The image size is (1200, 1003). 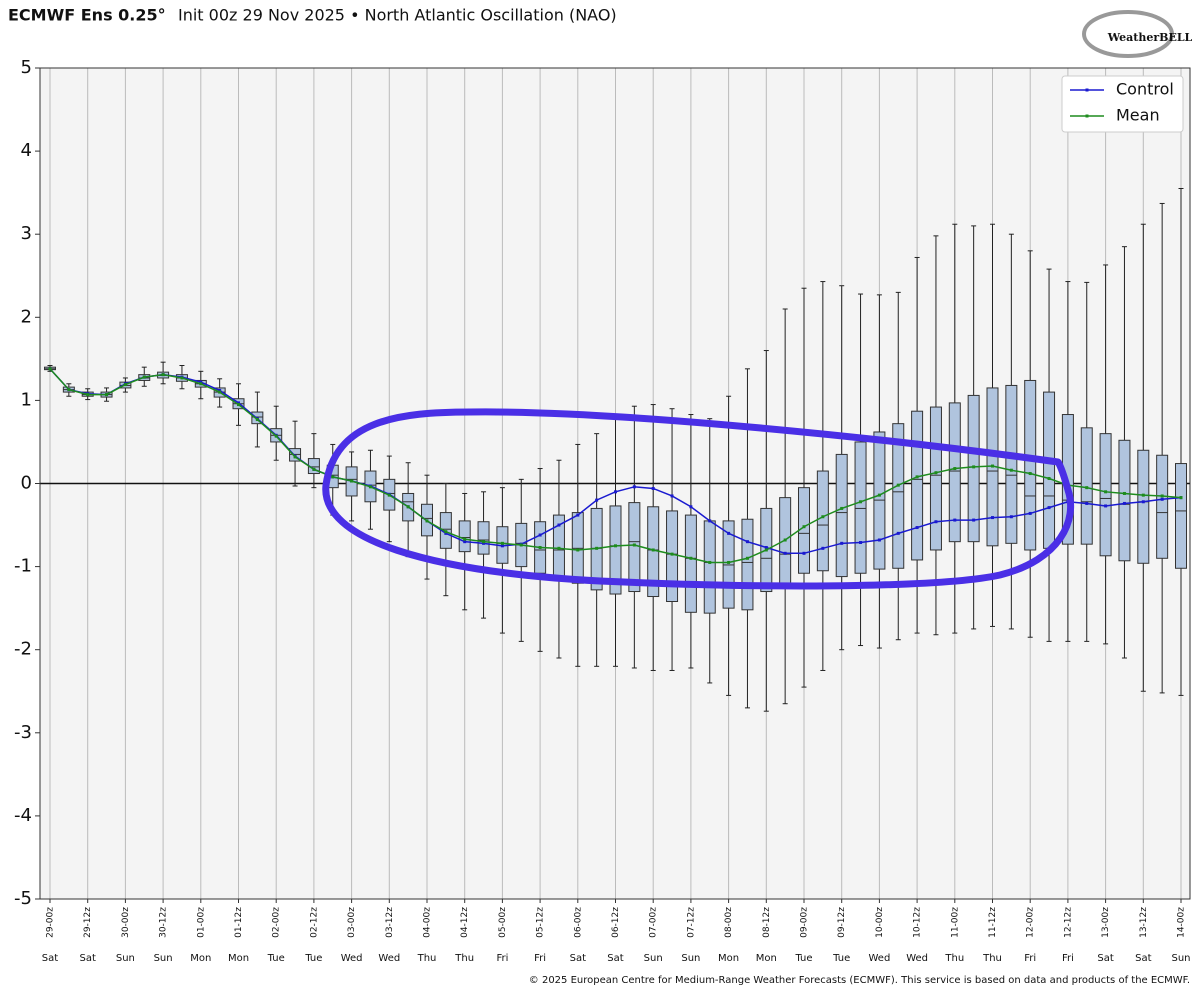 What do you see at coordinates (842, 922) in the screenshot?
I see `x-tick-label: 09-12z` at bounding box center [842, 922].